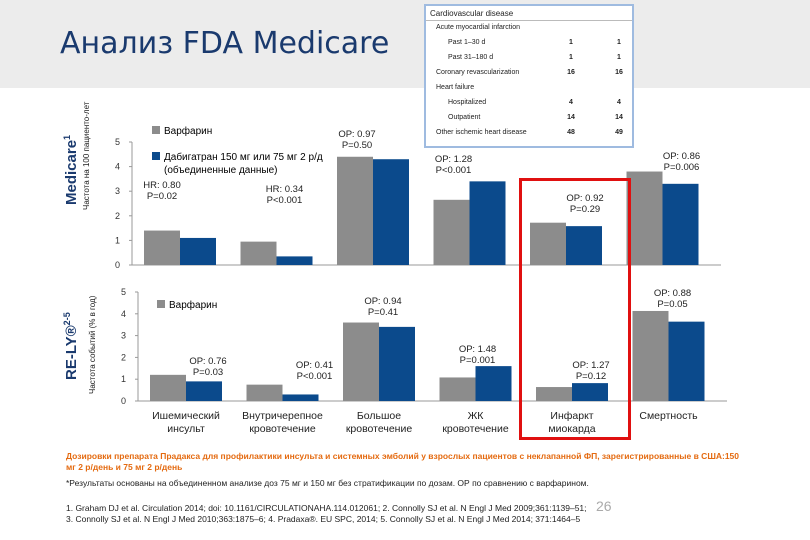 The image size is (810, 540). What do you see at coordinates (243, 157) in the screenshot?
I see `legend-dabigatran-line1: Дабигатран 150 мг или 75 мг 2 р/д` at bounding box center [243, 157].